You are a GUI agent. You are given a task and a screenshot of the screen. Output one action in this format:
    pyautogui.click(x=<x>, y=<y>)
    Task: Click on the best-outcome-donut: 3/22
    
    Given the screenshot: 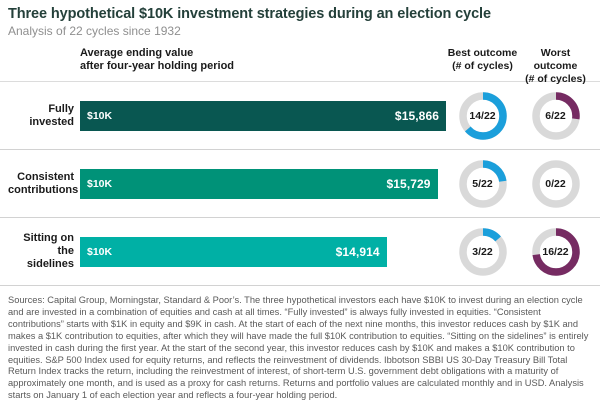 What is the action you would take?
    pyautogui.click(x=482, y=251)
    